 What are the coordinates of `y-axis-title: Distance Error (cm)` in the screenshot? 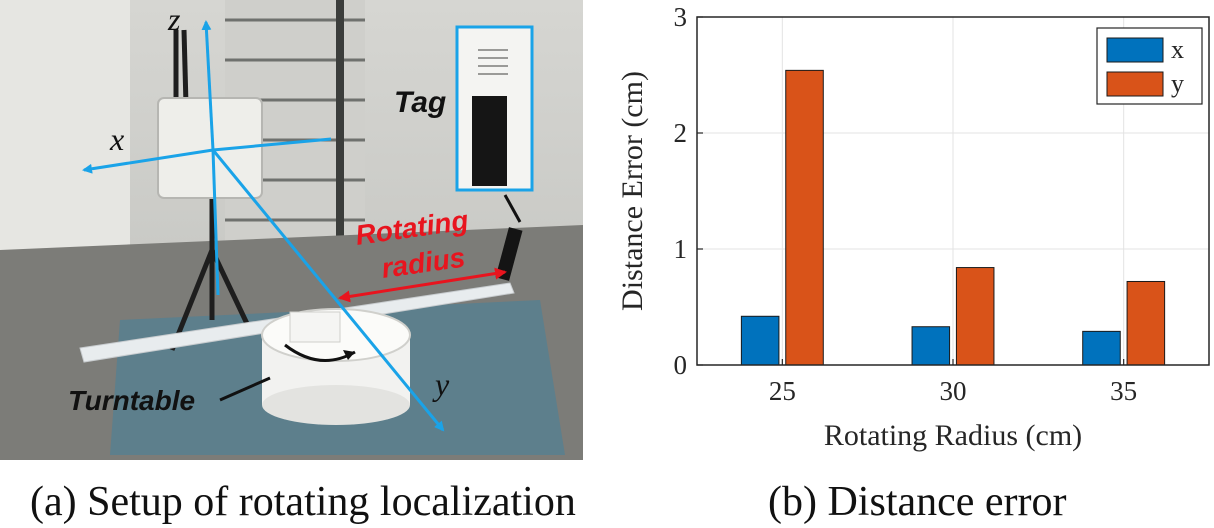 It's located at (632, 191).